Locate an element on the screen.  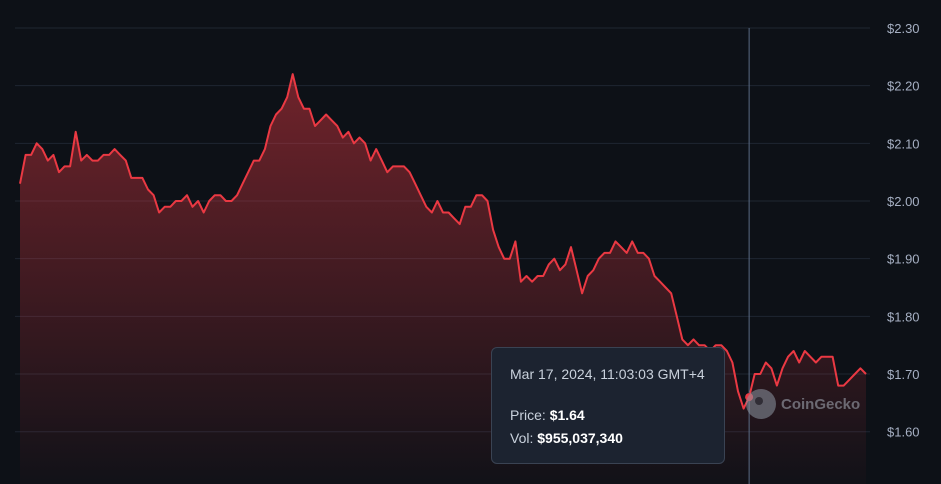
tooltip-price-label: Price: is located at coordinates (528, 415).